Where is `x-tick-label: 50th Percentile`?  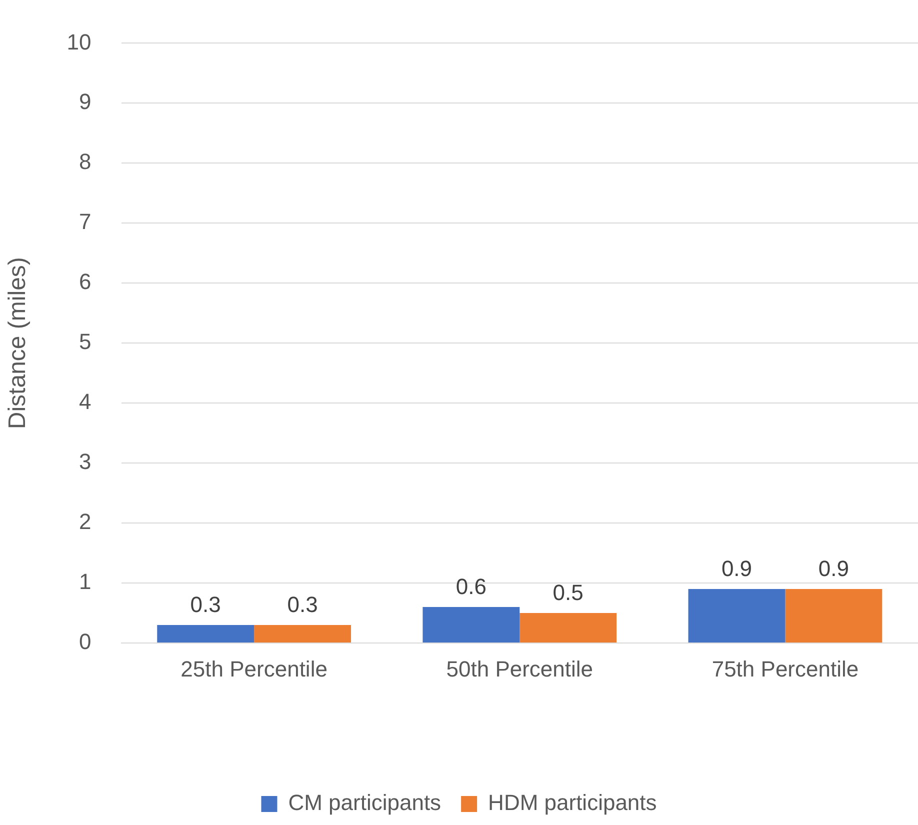
x-tick-label: 50th Percentile is located at coordinates (520, 669).